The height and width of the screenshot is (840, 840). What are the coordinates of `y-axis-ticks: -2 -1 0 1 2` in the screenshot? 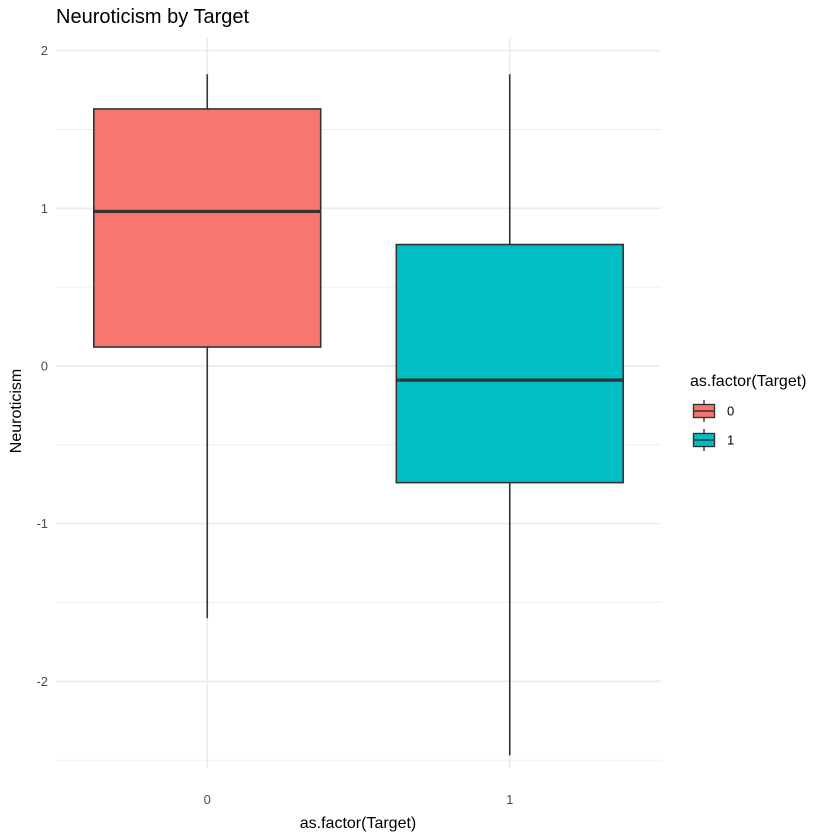 It's located at (42, 366).